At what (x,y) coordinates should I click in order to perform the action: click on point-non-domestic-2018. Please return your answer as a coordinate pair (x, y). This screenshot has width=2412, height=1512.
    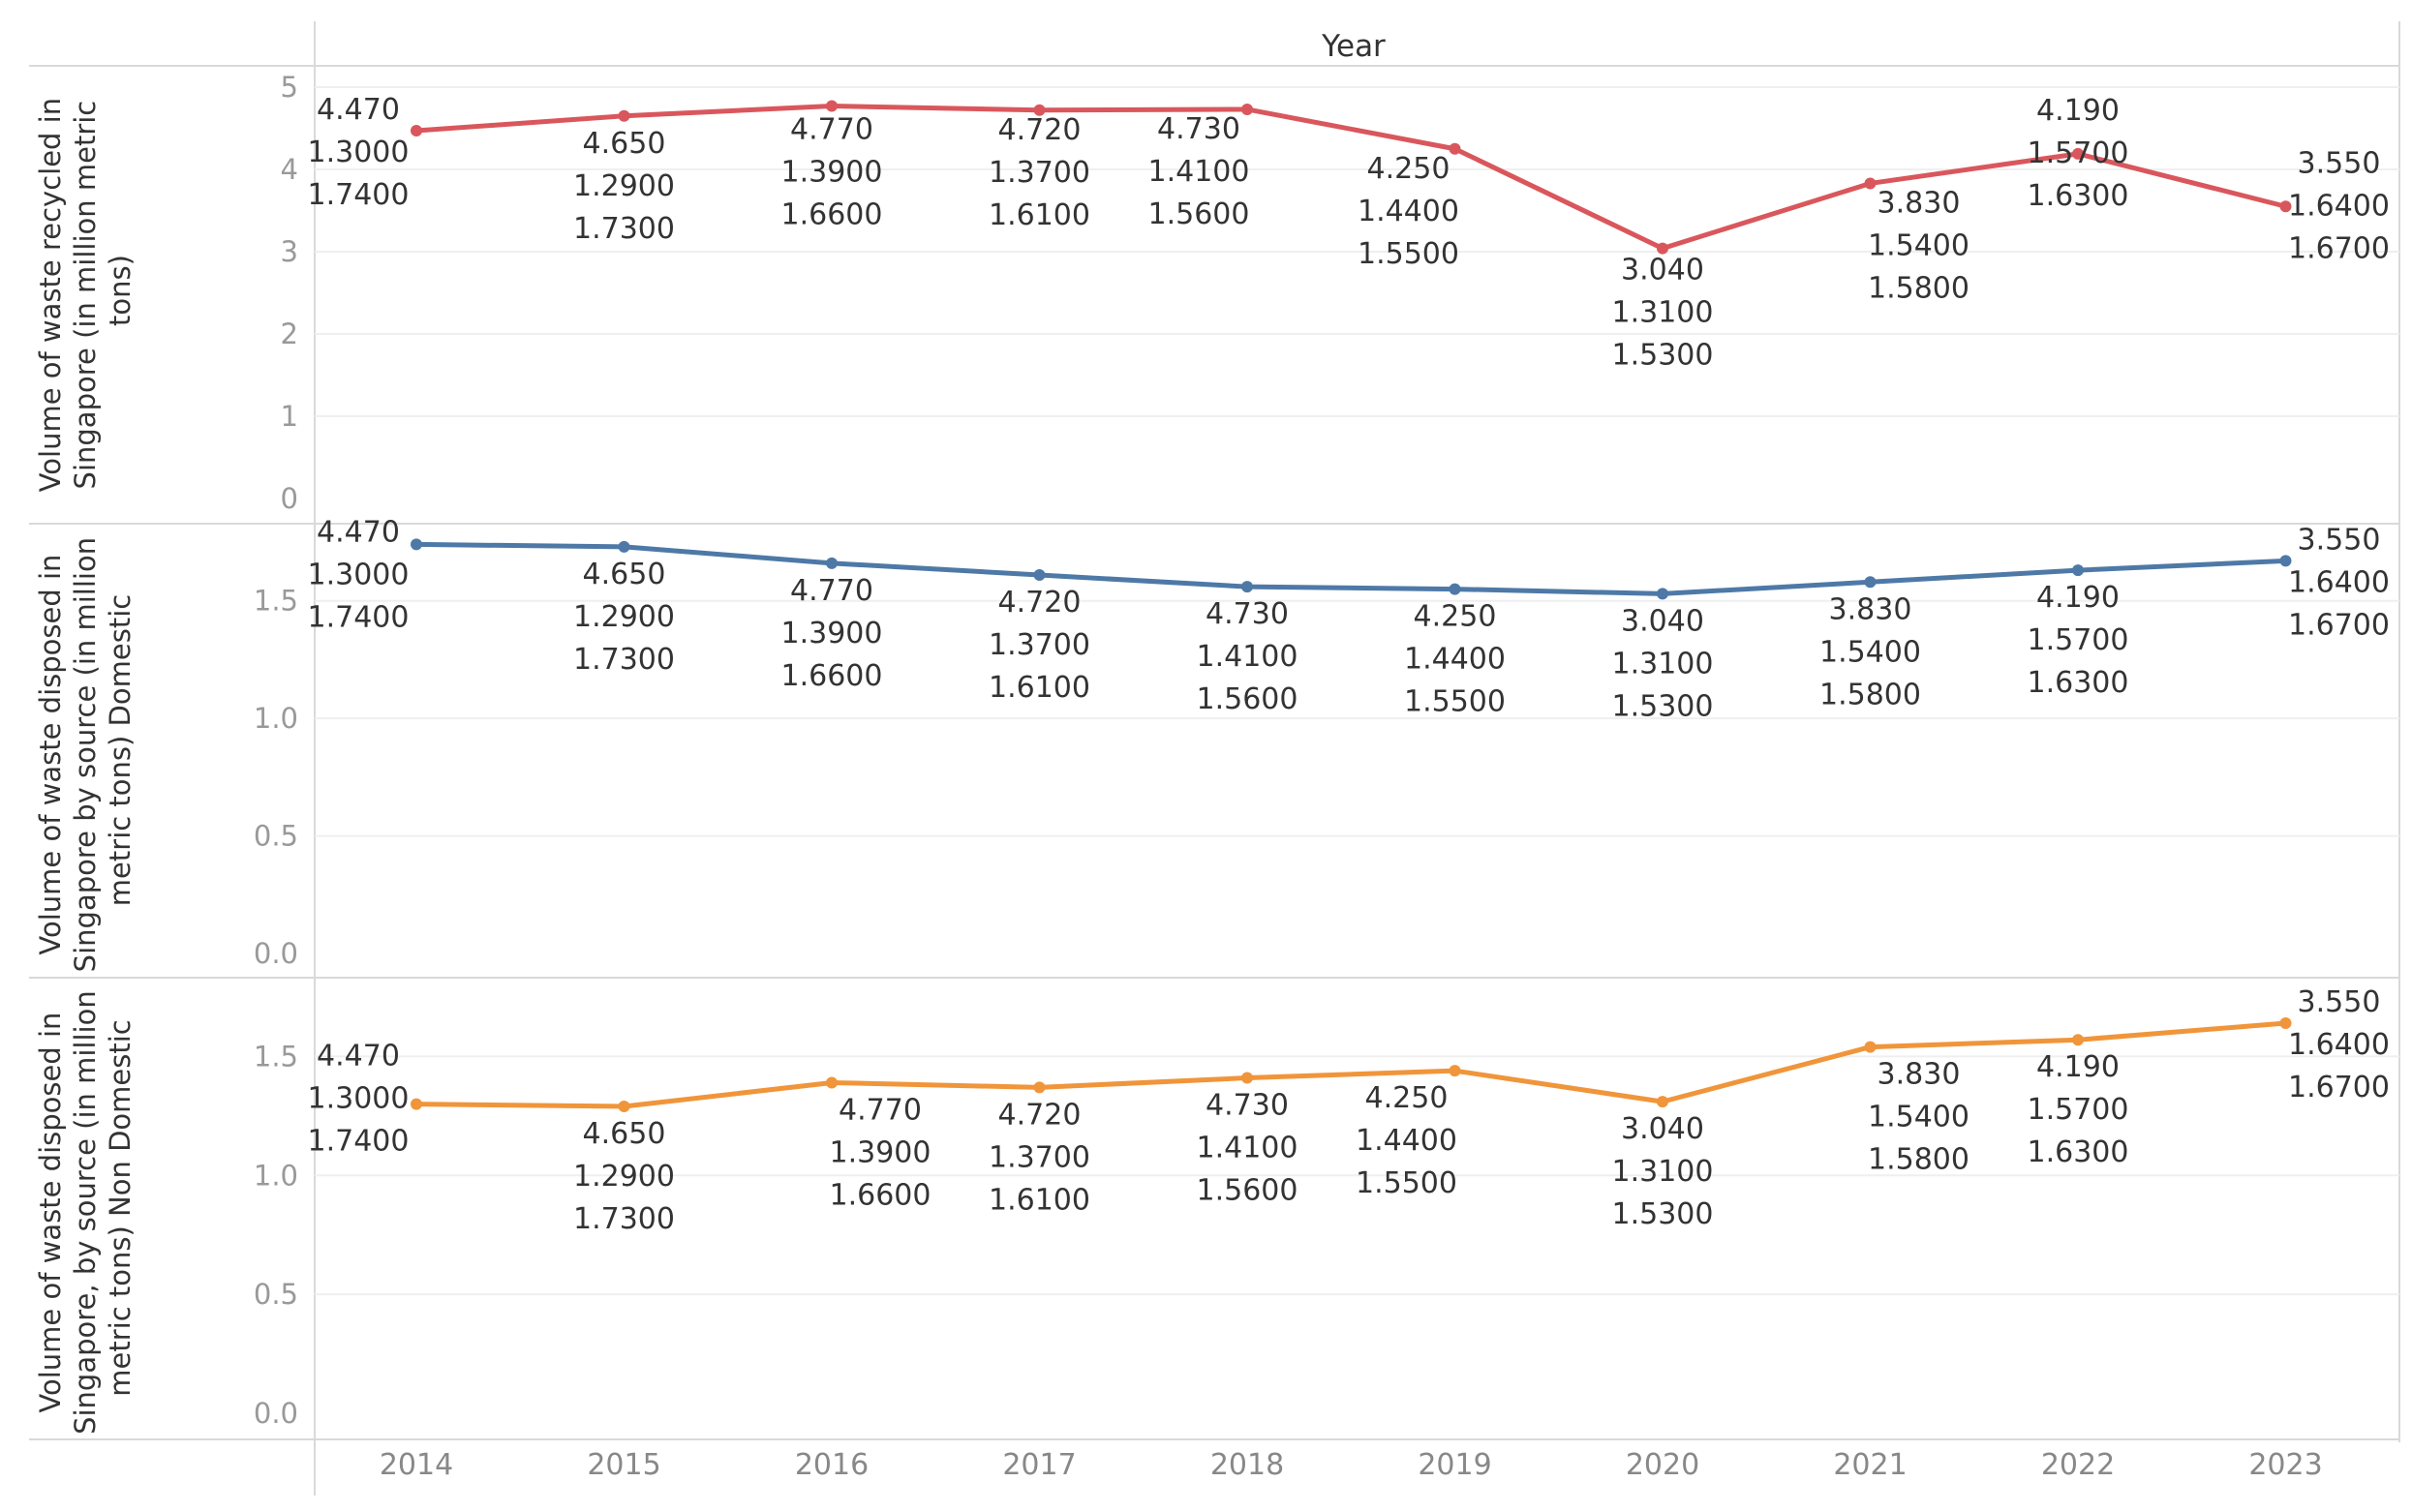
    Looking at the image, I should click on (1247, 1078).